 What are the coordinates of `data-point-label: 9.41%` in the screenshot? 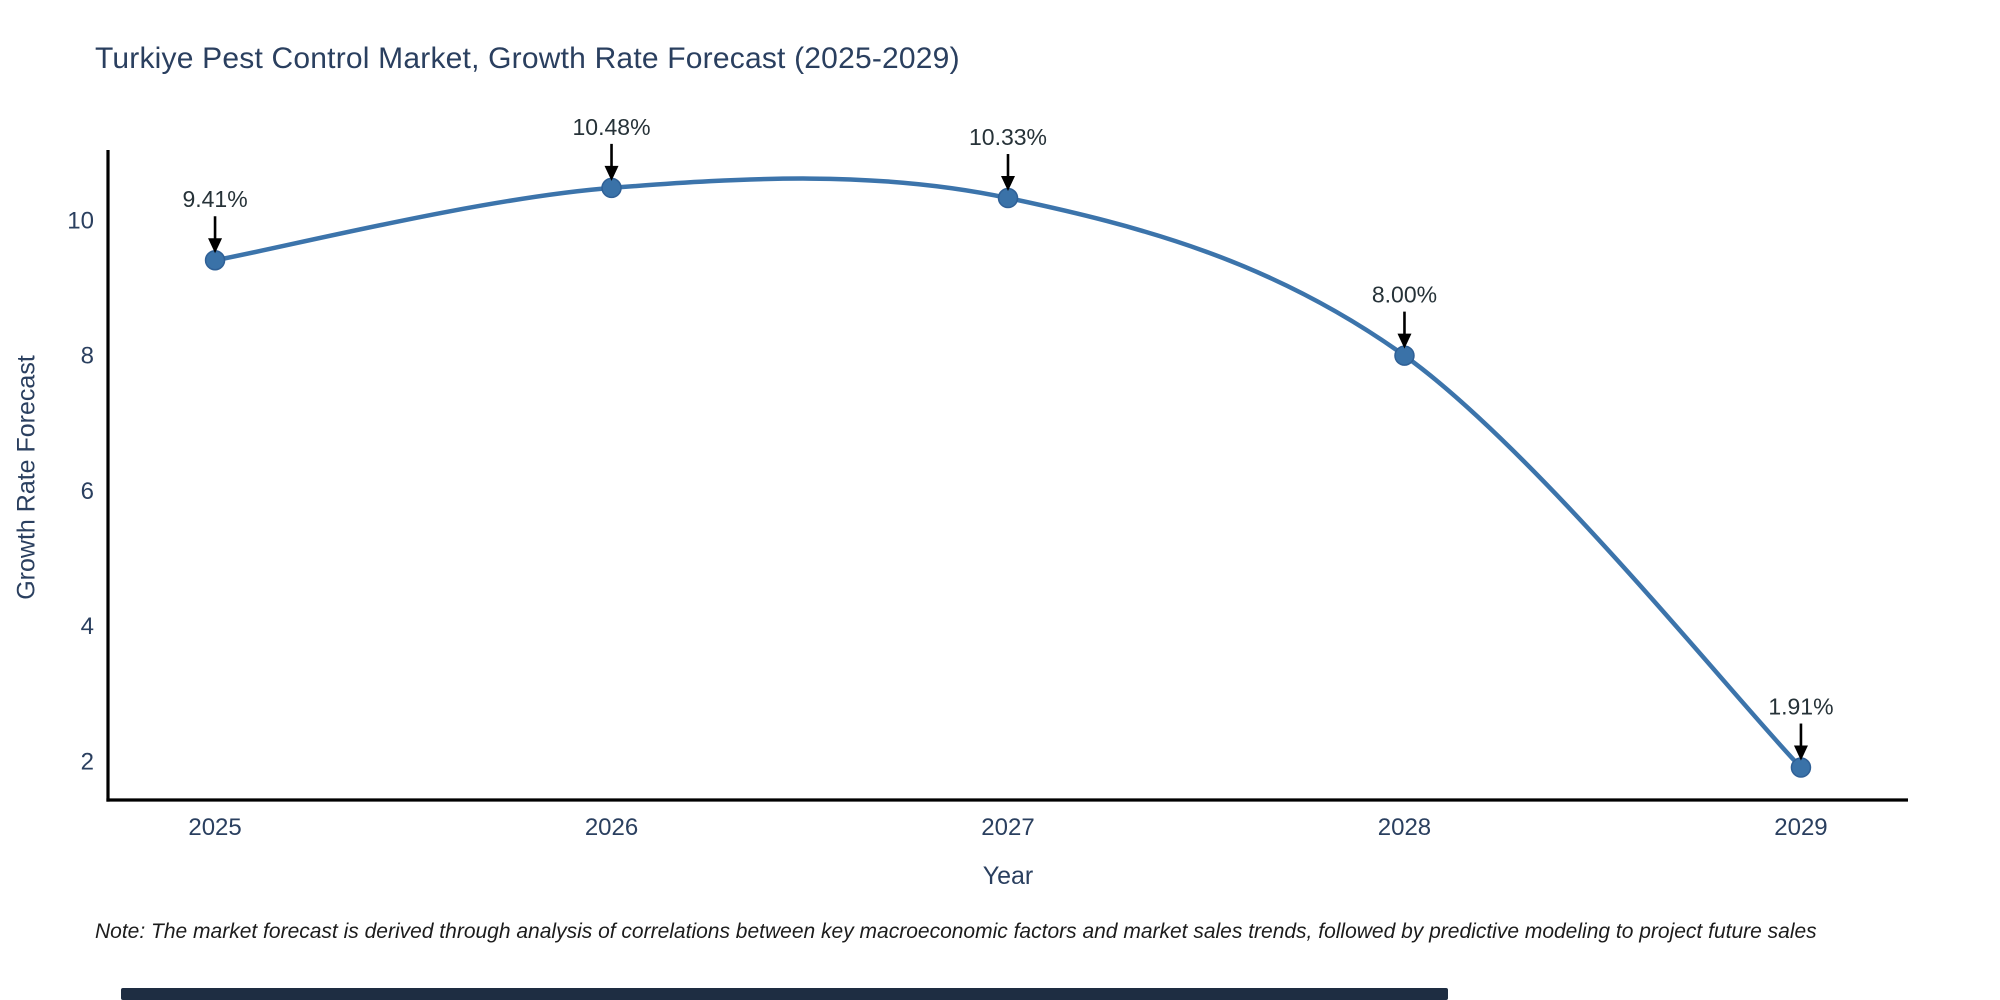 It's located at (214, 199).